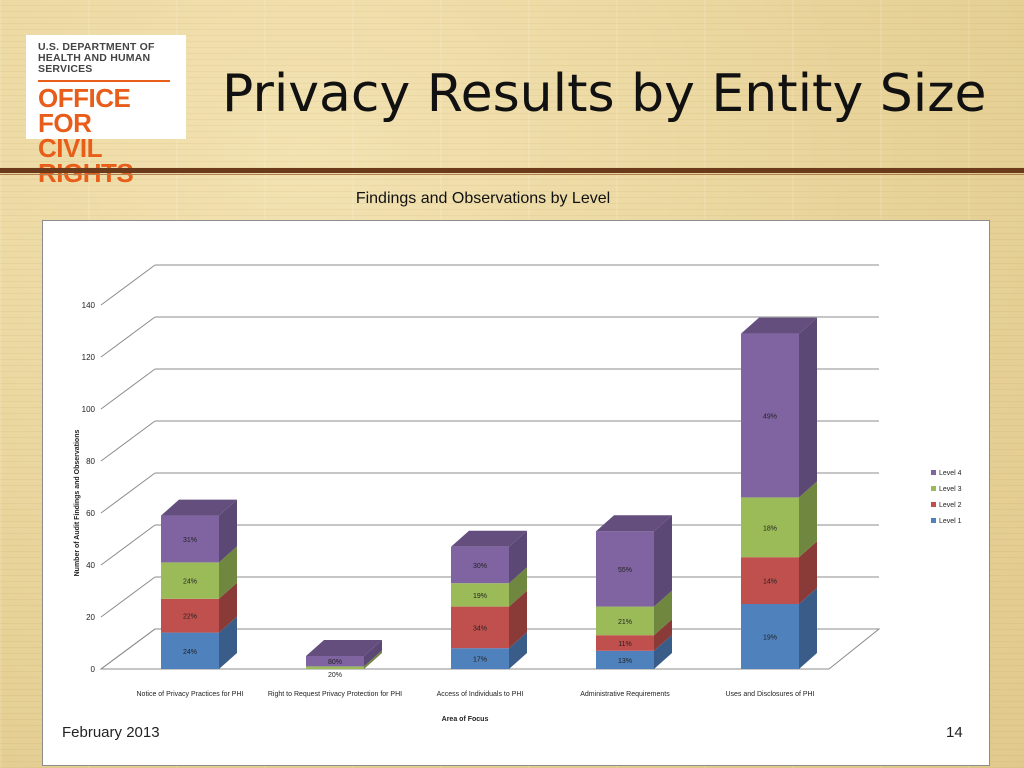  What do you see at coordinates (111, 732) in the screenshot?
I see `footer-date: February 2013` at bounding box center [111, 732].